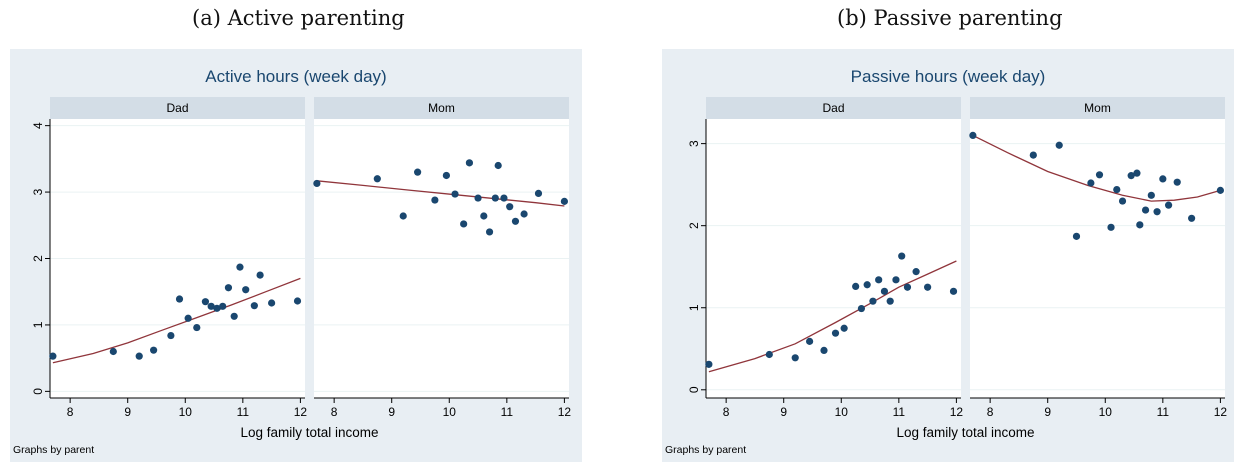 This screenshot has width=1244, height=473. I want to click on panel-mom: Mom 8 9 10 11 12, so click(1098, 258).